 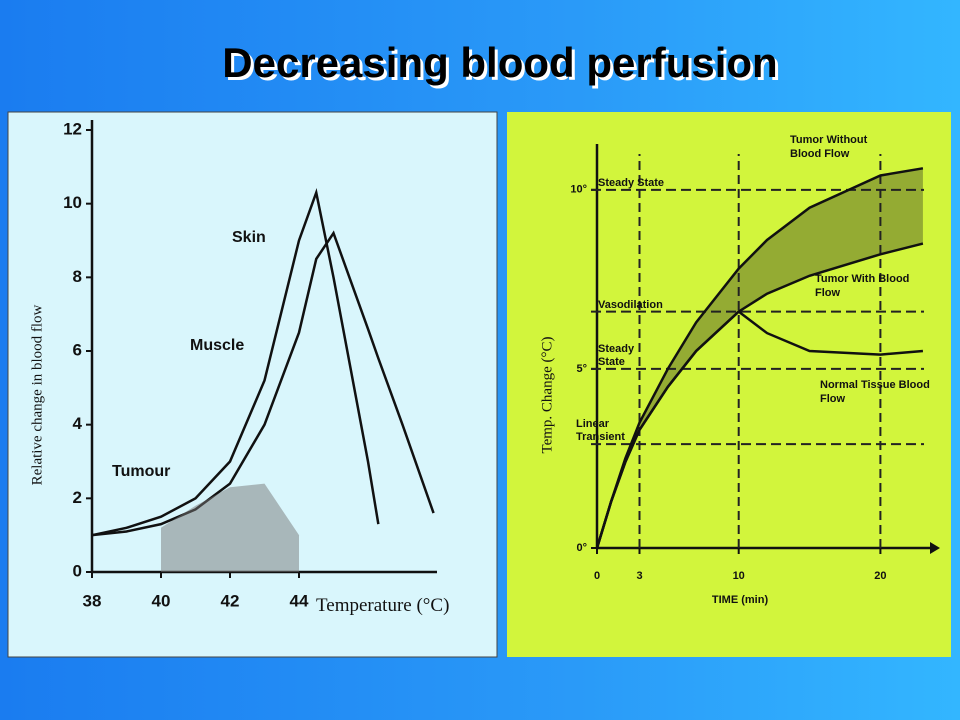 What do you see at coordinates (37, 394) in the screenshot?
I see `y-axis-label: Relative change in blood flow` at bounding box center [37, 394].